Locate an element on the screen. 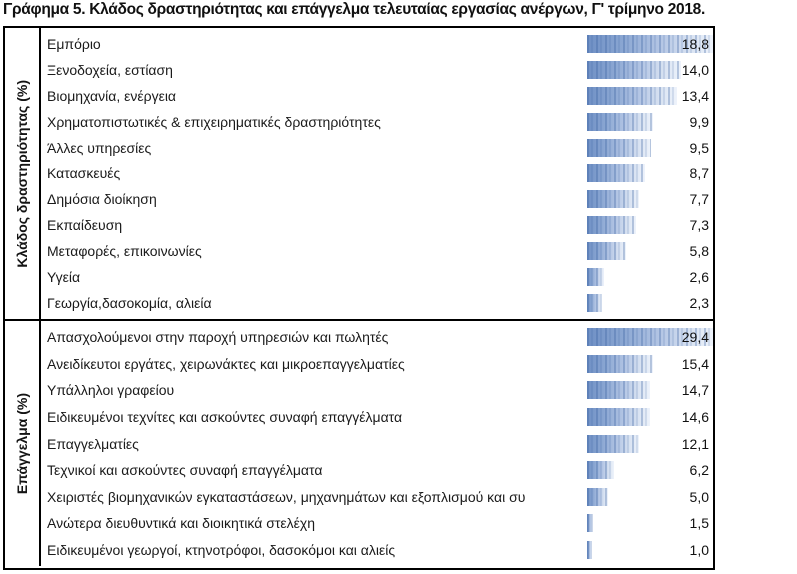 This screenshot has width=797, height=574. table-row: Εμπόριο 18,8 is located at coordinates (377, 44).